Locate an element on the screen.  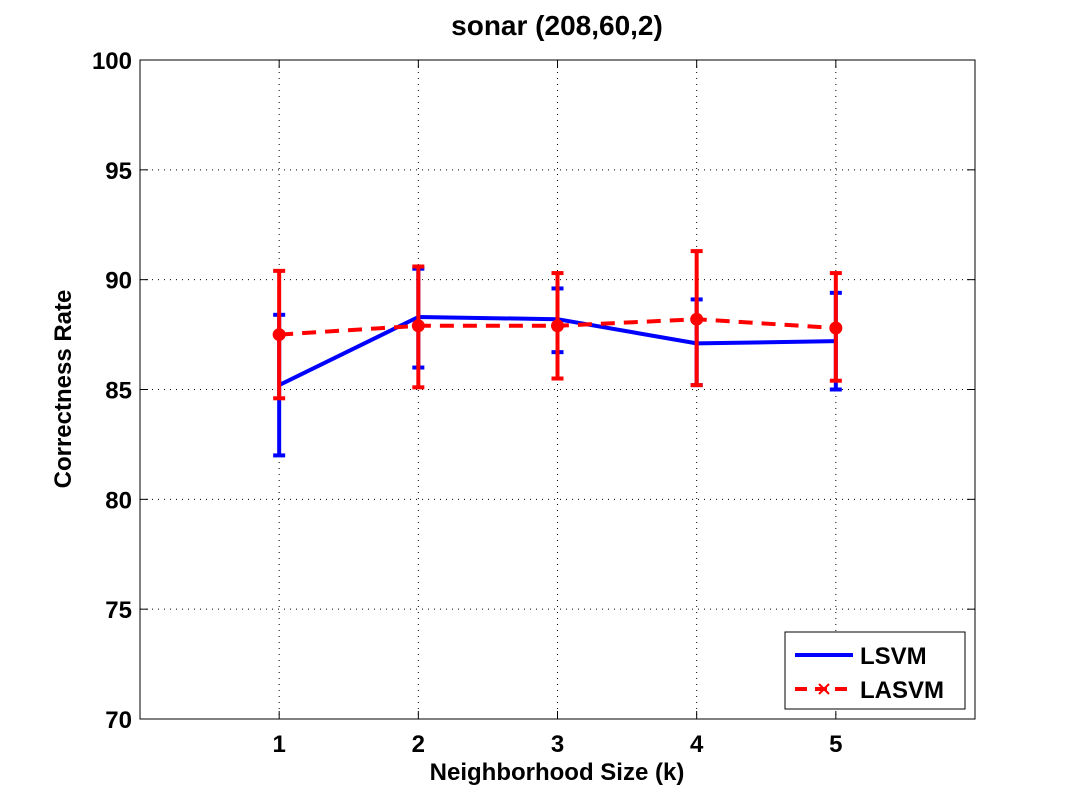
y-tick-label: 95 is located at coordinates (118, 171).